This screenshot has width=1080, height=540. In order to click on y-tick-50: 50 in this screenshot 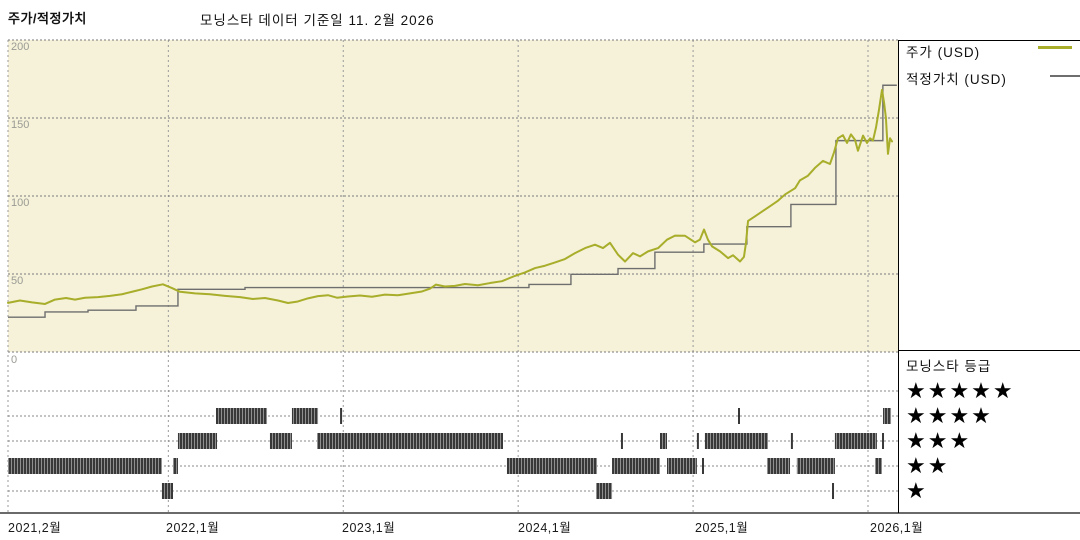, I will do `click(17, 281)`.